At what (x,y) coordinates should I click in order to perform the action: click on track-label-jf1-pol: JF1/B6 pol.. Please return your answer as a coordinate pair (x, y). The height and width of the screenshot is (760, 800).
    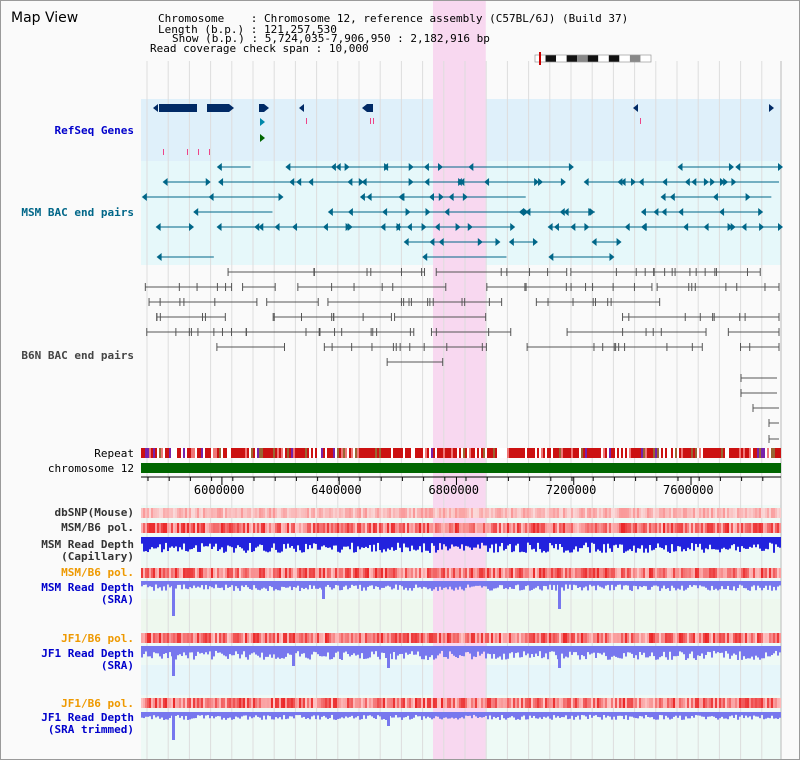
    Looking at the image, I should click on (97, 638).